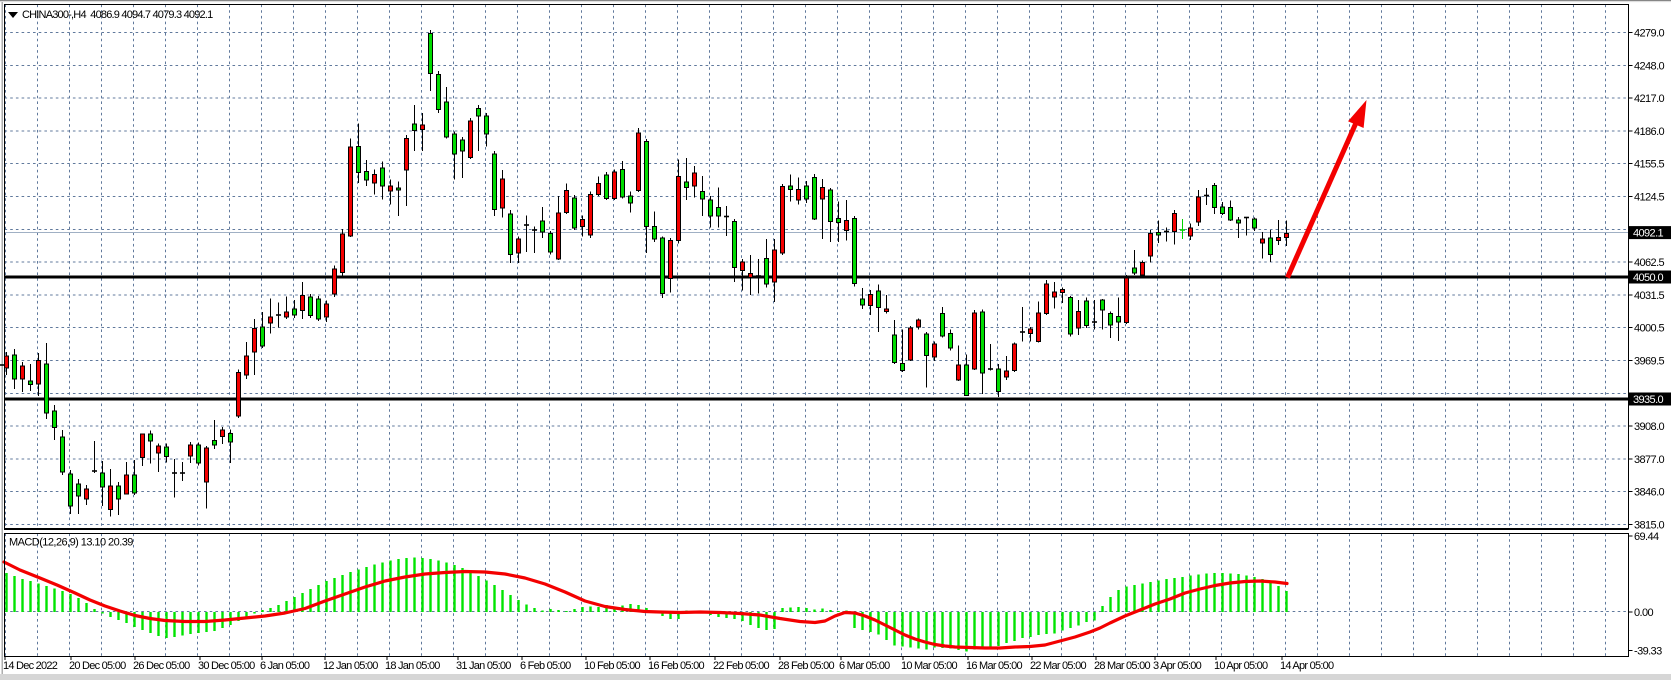  What do you see at coordinates (1649, 165) in the screenshot?
I see `svg-text: 4155.5` at bounding box center [1649, 165].